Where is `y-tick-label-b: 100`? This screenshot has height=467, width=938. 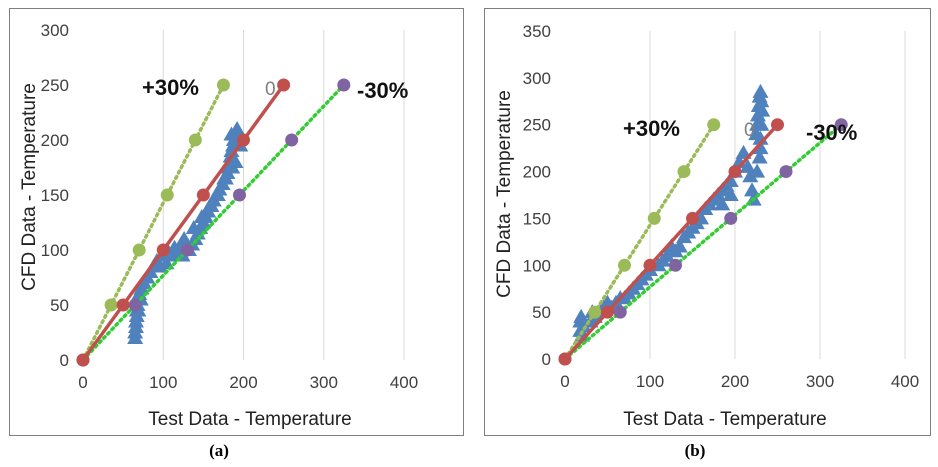
y-tick-label-b: 100 is located at coordinates (537, 265).